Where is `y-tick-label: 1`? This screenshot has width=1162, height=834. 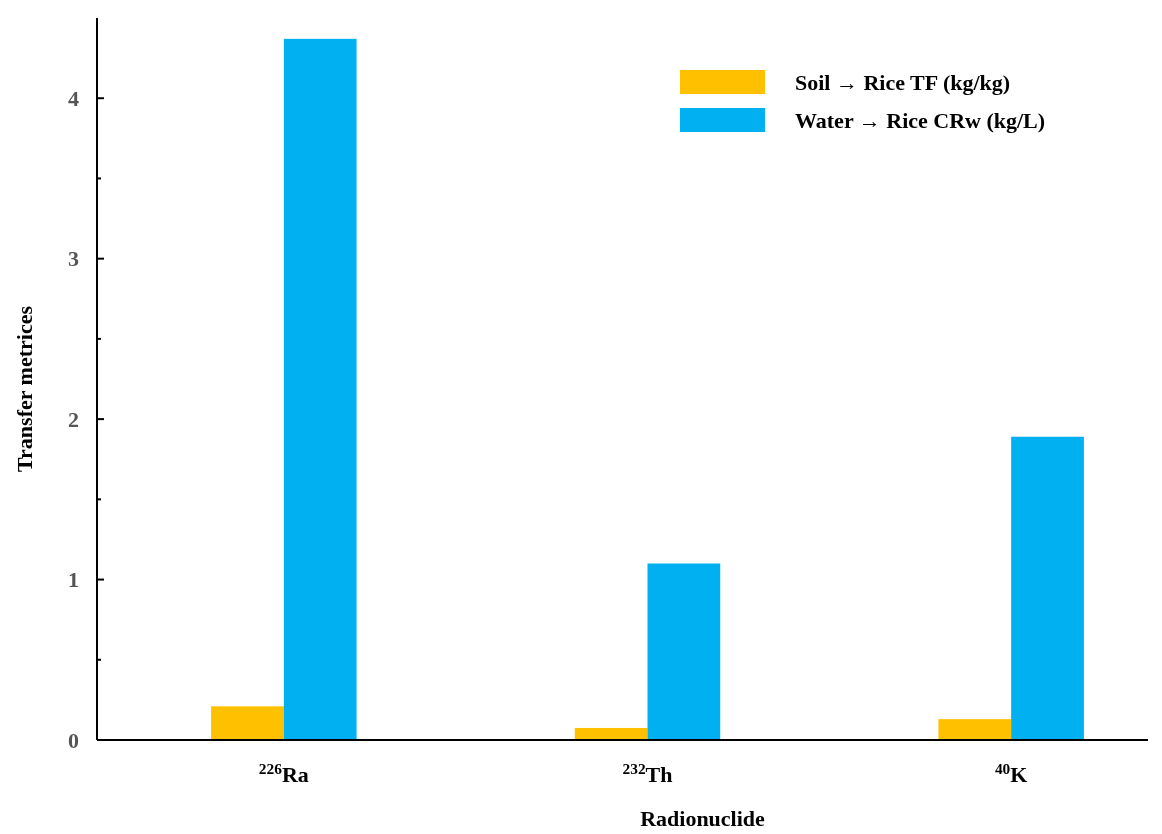
y-tick-label: 1 is located at coordinates (73, 580).